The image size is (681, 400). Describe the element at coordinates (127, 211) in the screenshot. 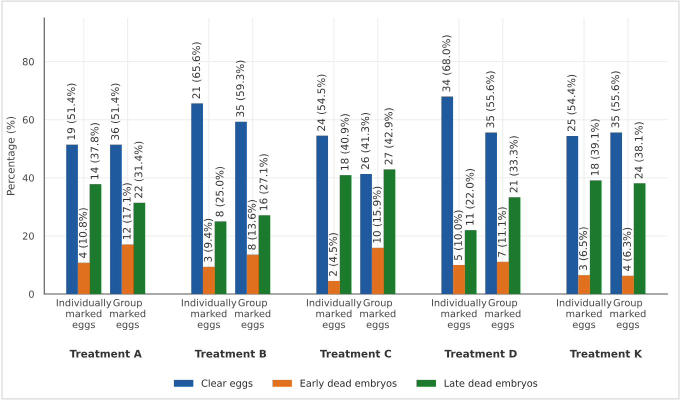

I see `data-label: 12 (17.1%)` at that location.